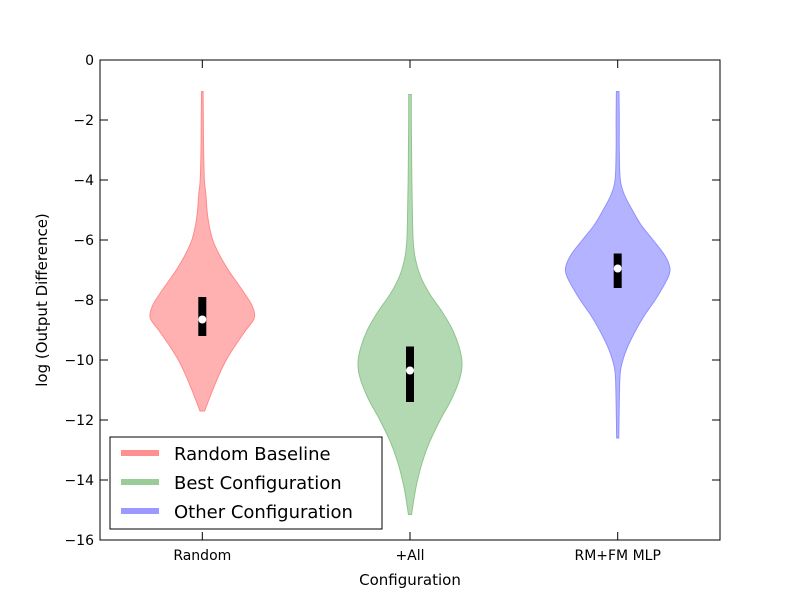 This screenshot has height=600, width=800. I want to click on violin-random, so click(202, 251).